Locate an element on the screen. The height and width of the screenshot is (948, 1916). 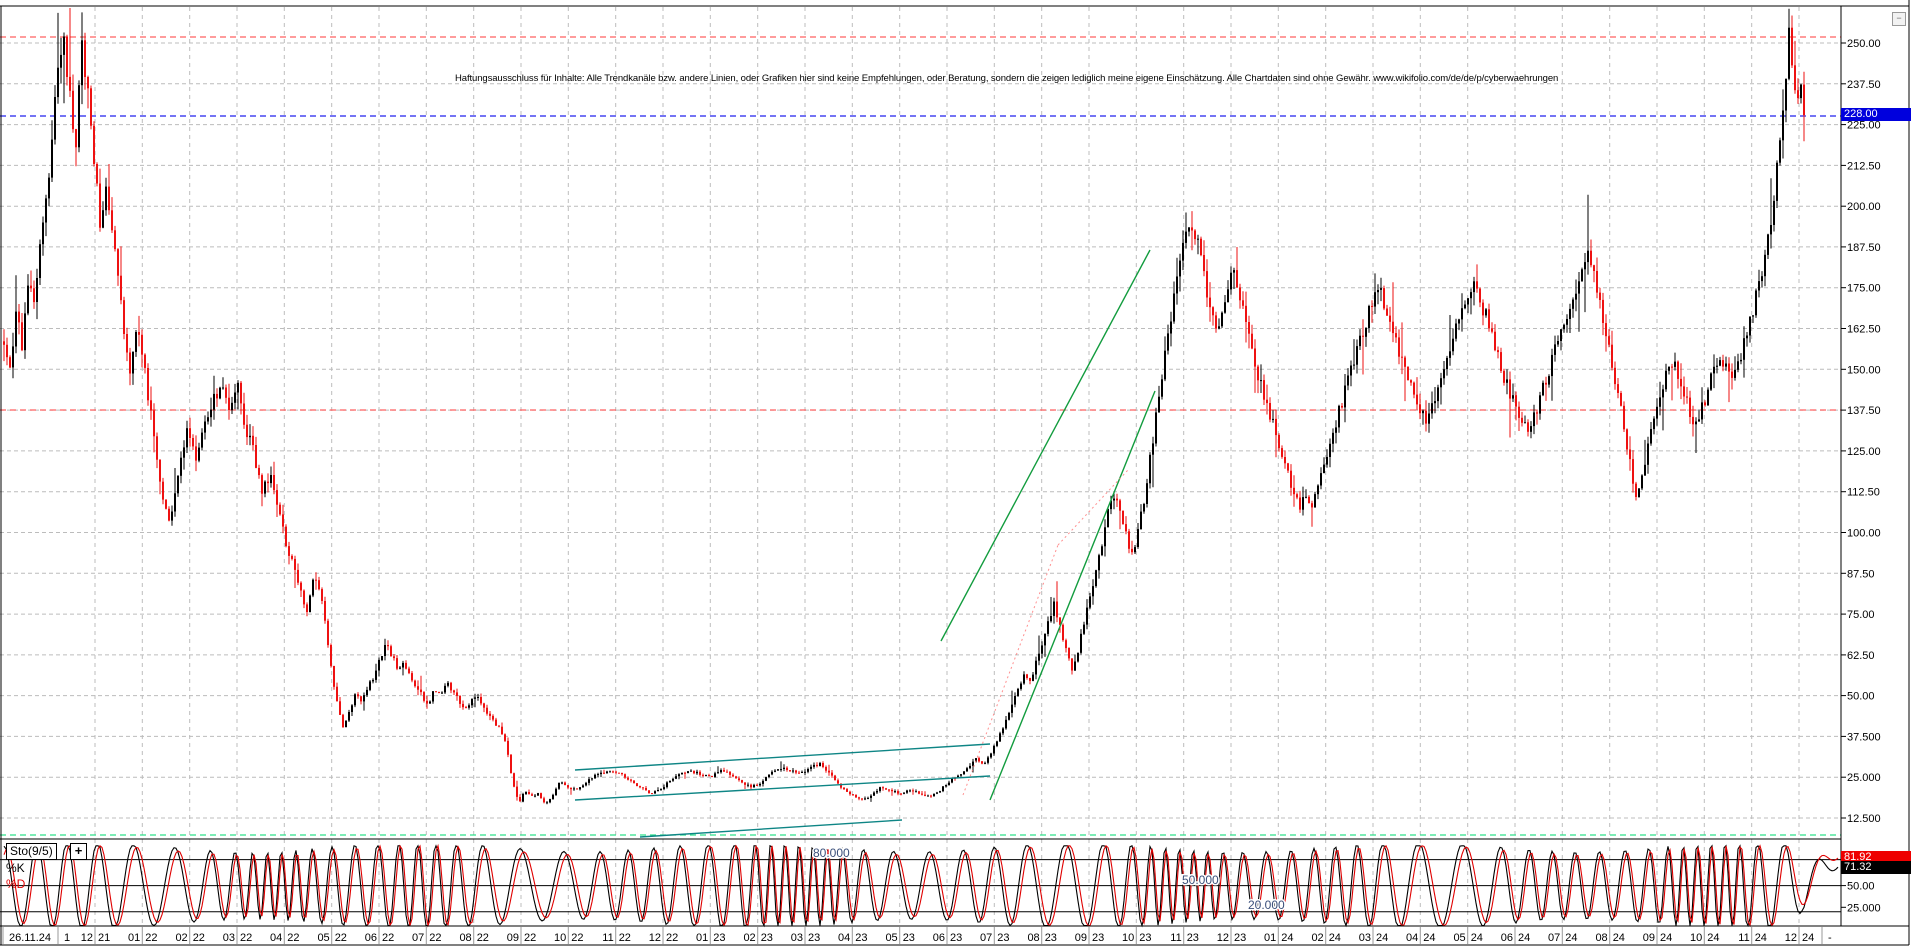
svg-text: 87.50 is located at coordinates (1861, 574).